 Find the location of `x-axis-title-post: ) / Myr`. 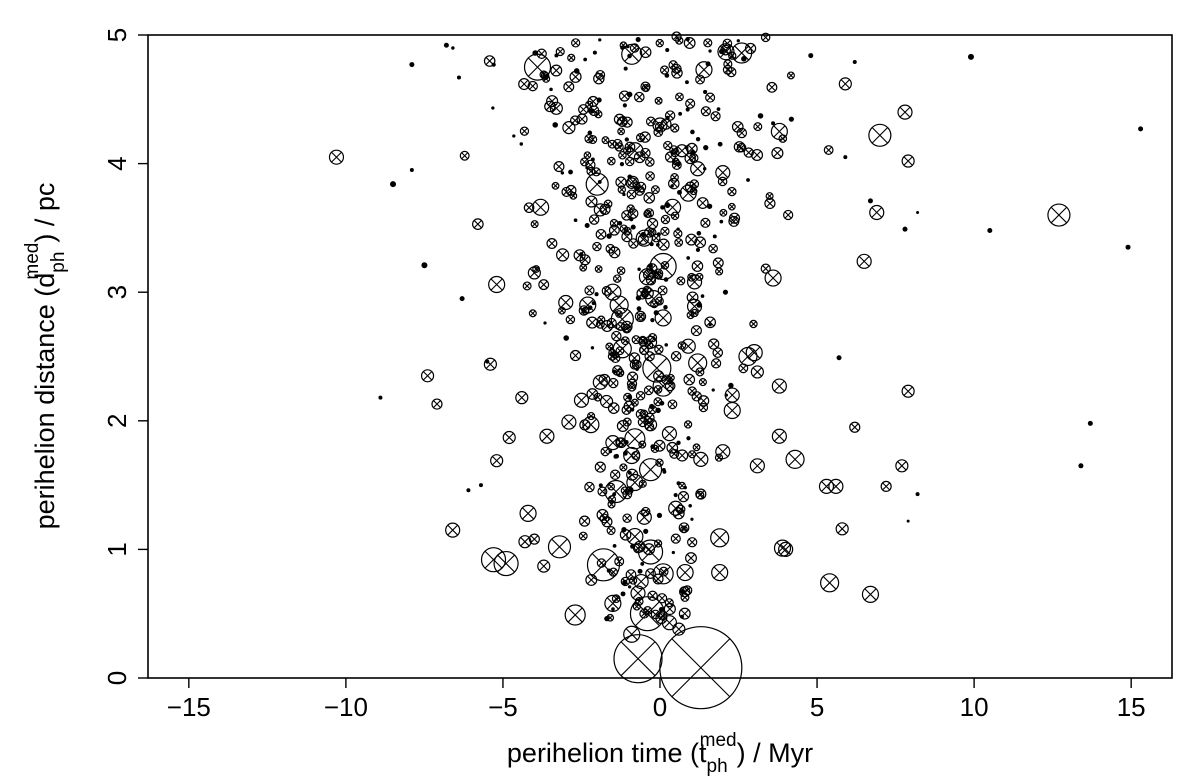

x-axis-title-post: ) / Myr is located at coordinates (775, 753).